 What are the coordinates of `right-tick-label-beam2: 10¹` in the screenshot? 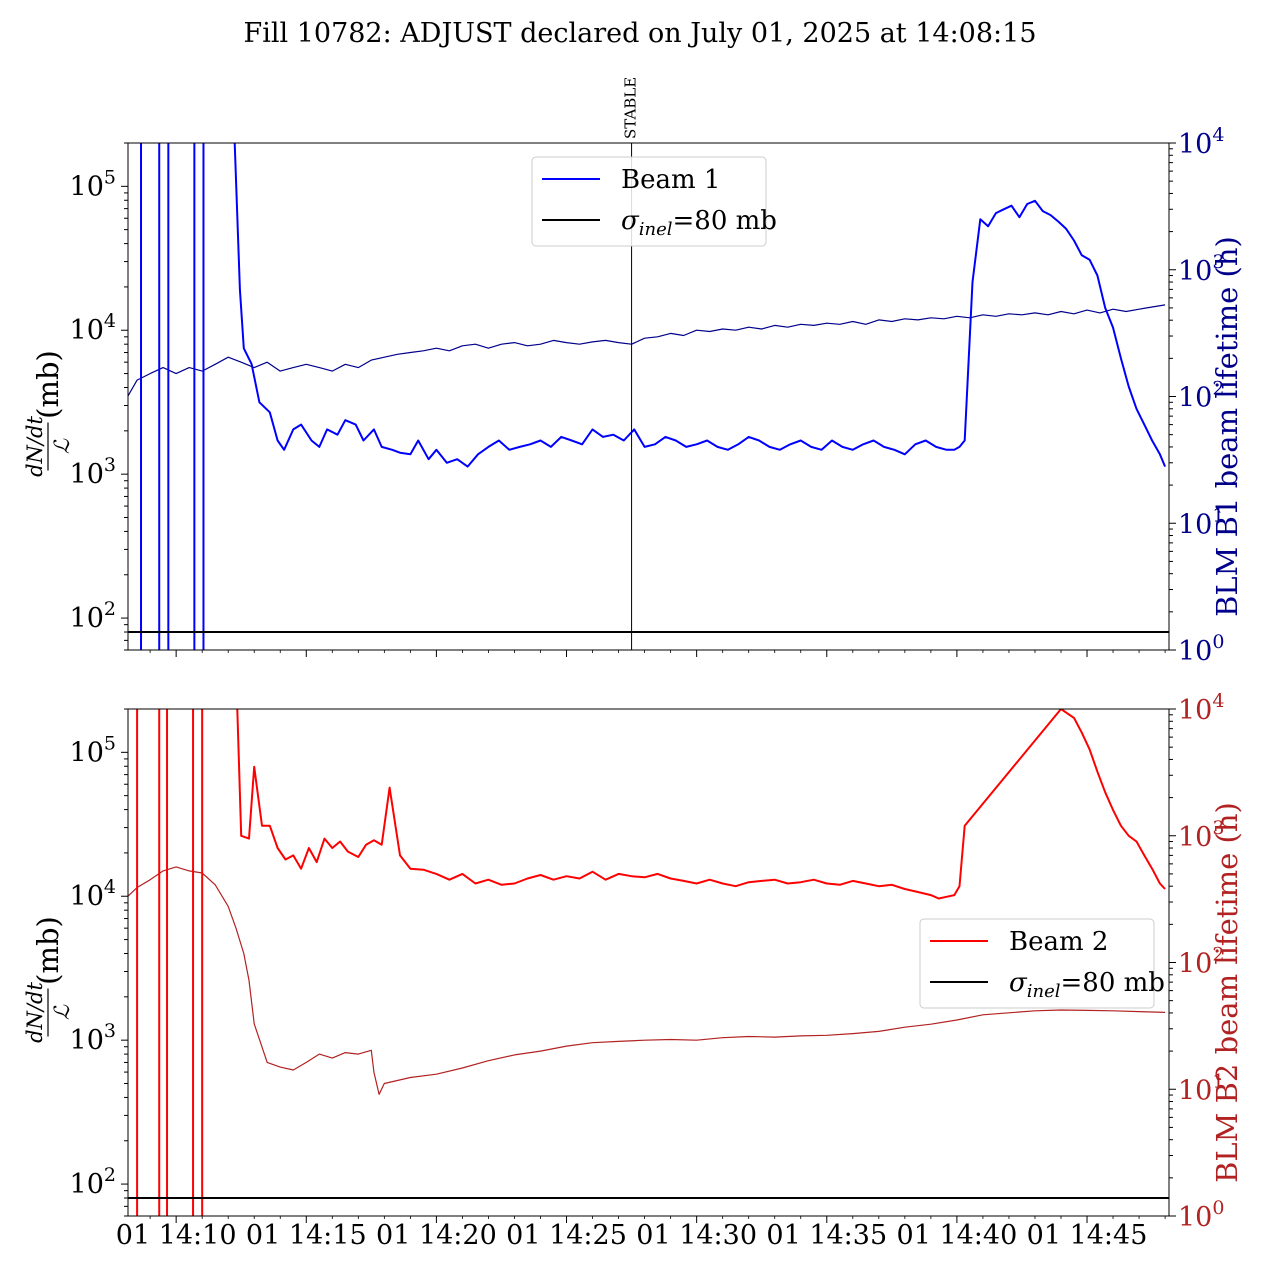 It's located at (1201, 1088).